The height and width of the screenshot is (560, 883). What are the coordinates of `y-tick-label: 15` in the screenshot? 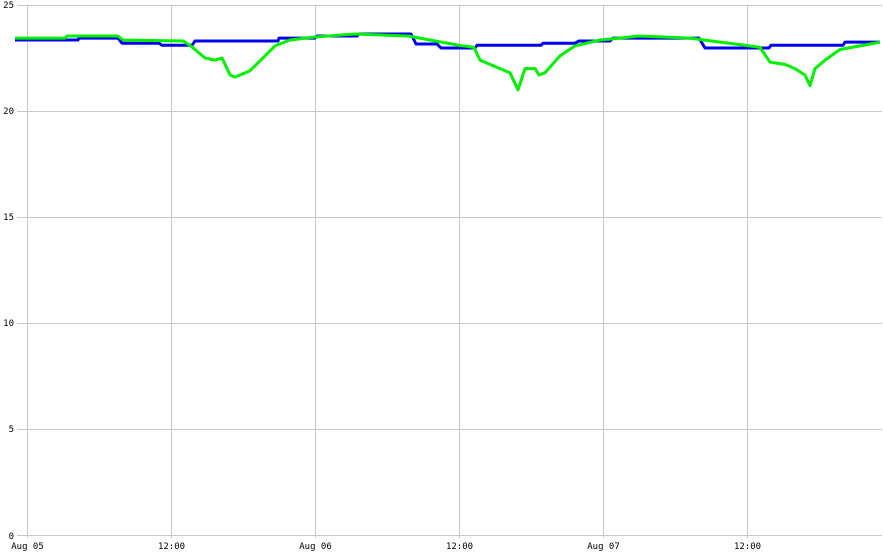 It's located at (8, 218).